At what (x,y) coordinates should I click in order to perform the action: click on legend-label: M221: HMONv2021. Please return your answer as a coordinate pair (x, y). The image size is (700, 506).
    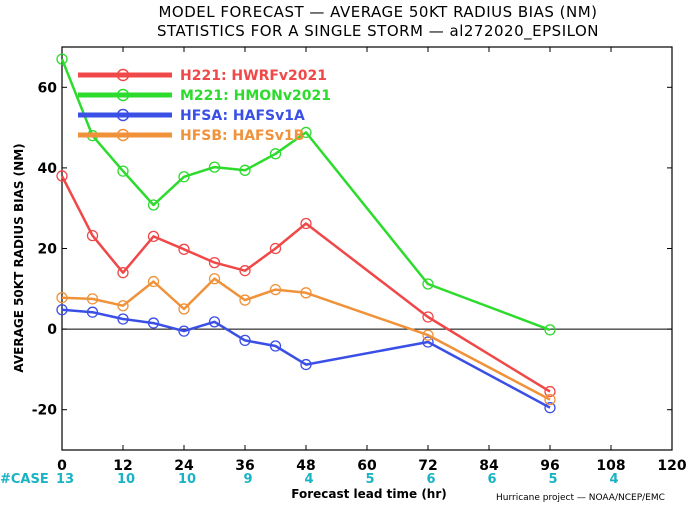
    Looking at the image, I should click on (255, 96).